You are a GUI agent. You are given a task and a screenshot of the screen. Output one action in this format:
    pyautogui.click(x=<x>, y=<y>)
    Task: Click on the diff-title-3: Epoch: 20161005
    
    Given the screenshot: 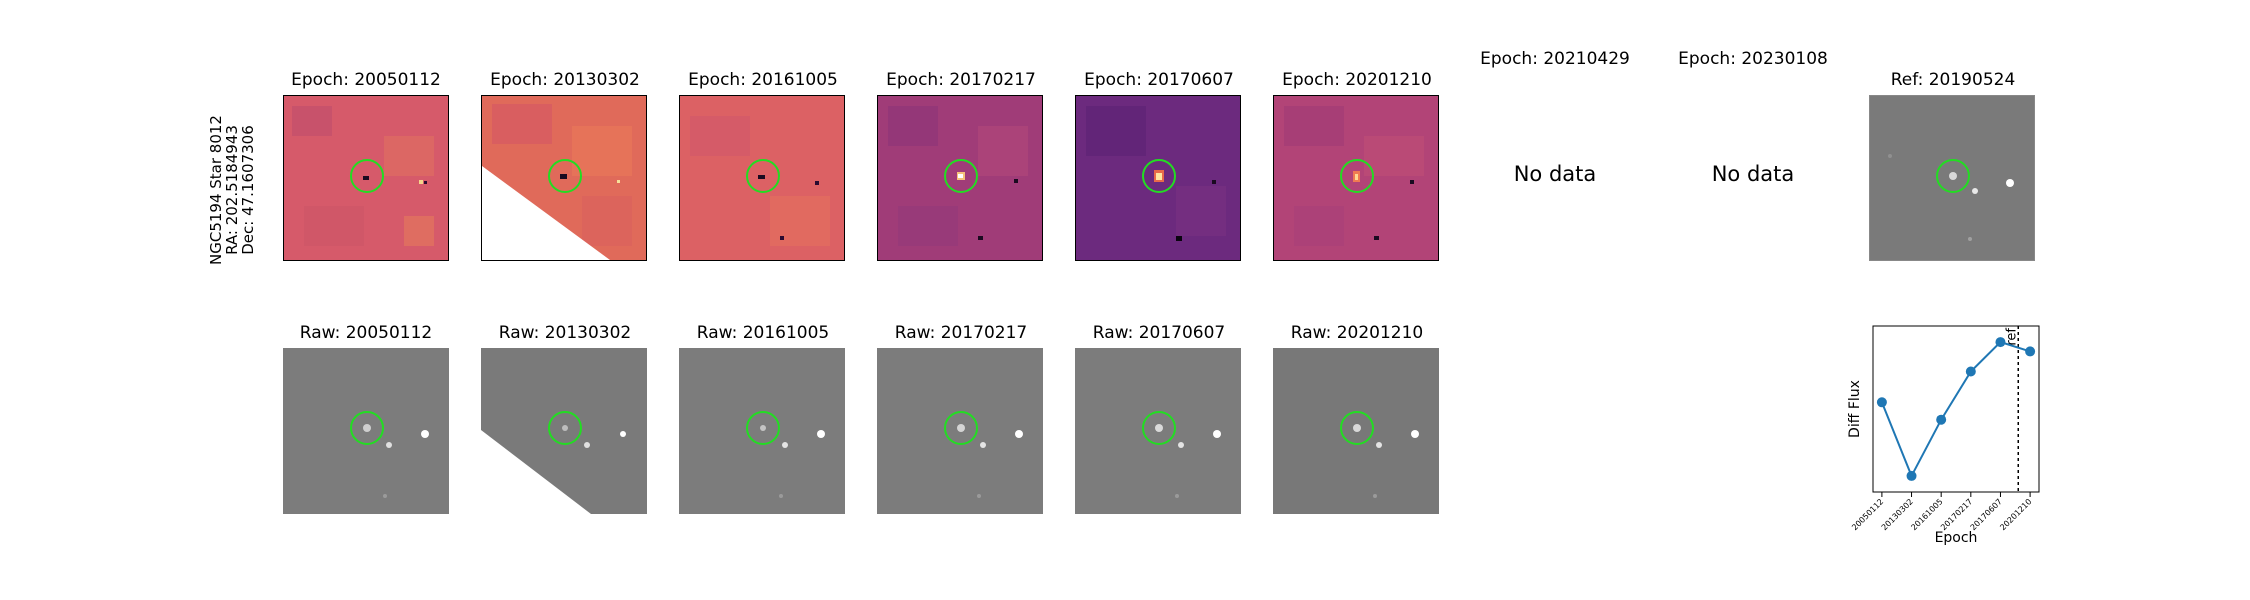 What is the action you would take?
    pyautogui.click(x=763, y=80)
    